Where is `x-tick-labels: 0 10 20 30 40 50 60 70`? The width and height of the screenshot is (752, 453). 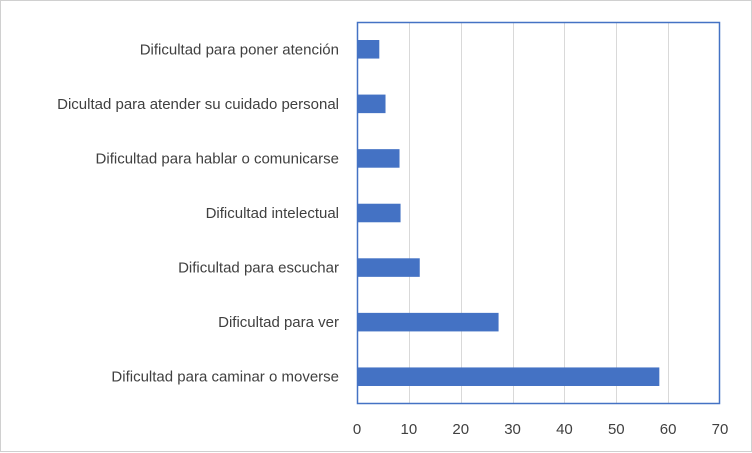
x-tick-labels: 0 10 20 30 40 50 60 70 is located at coordinates (541, 429).